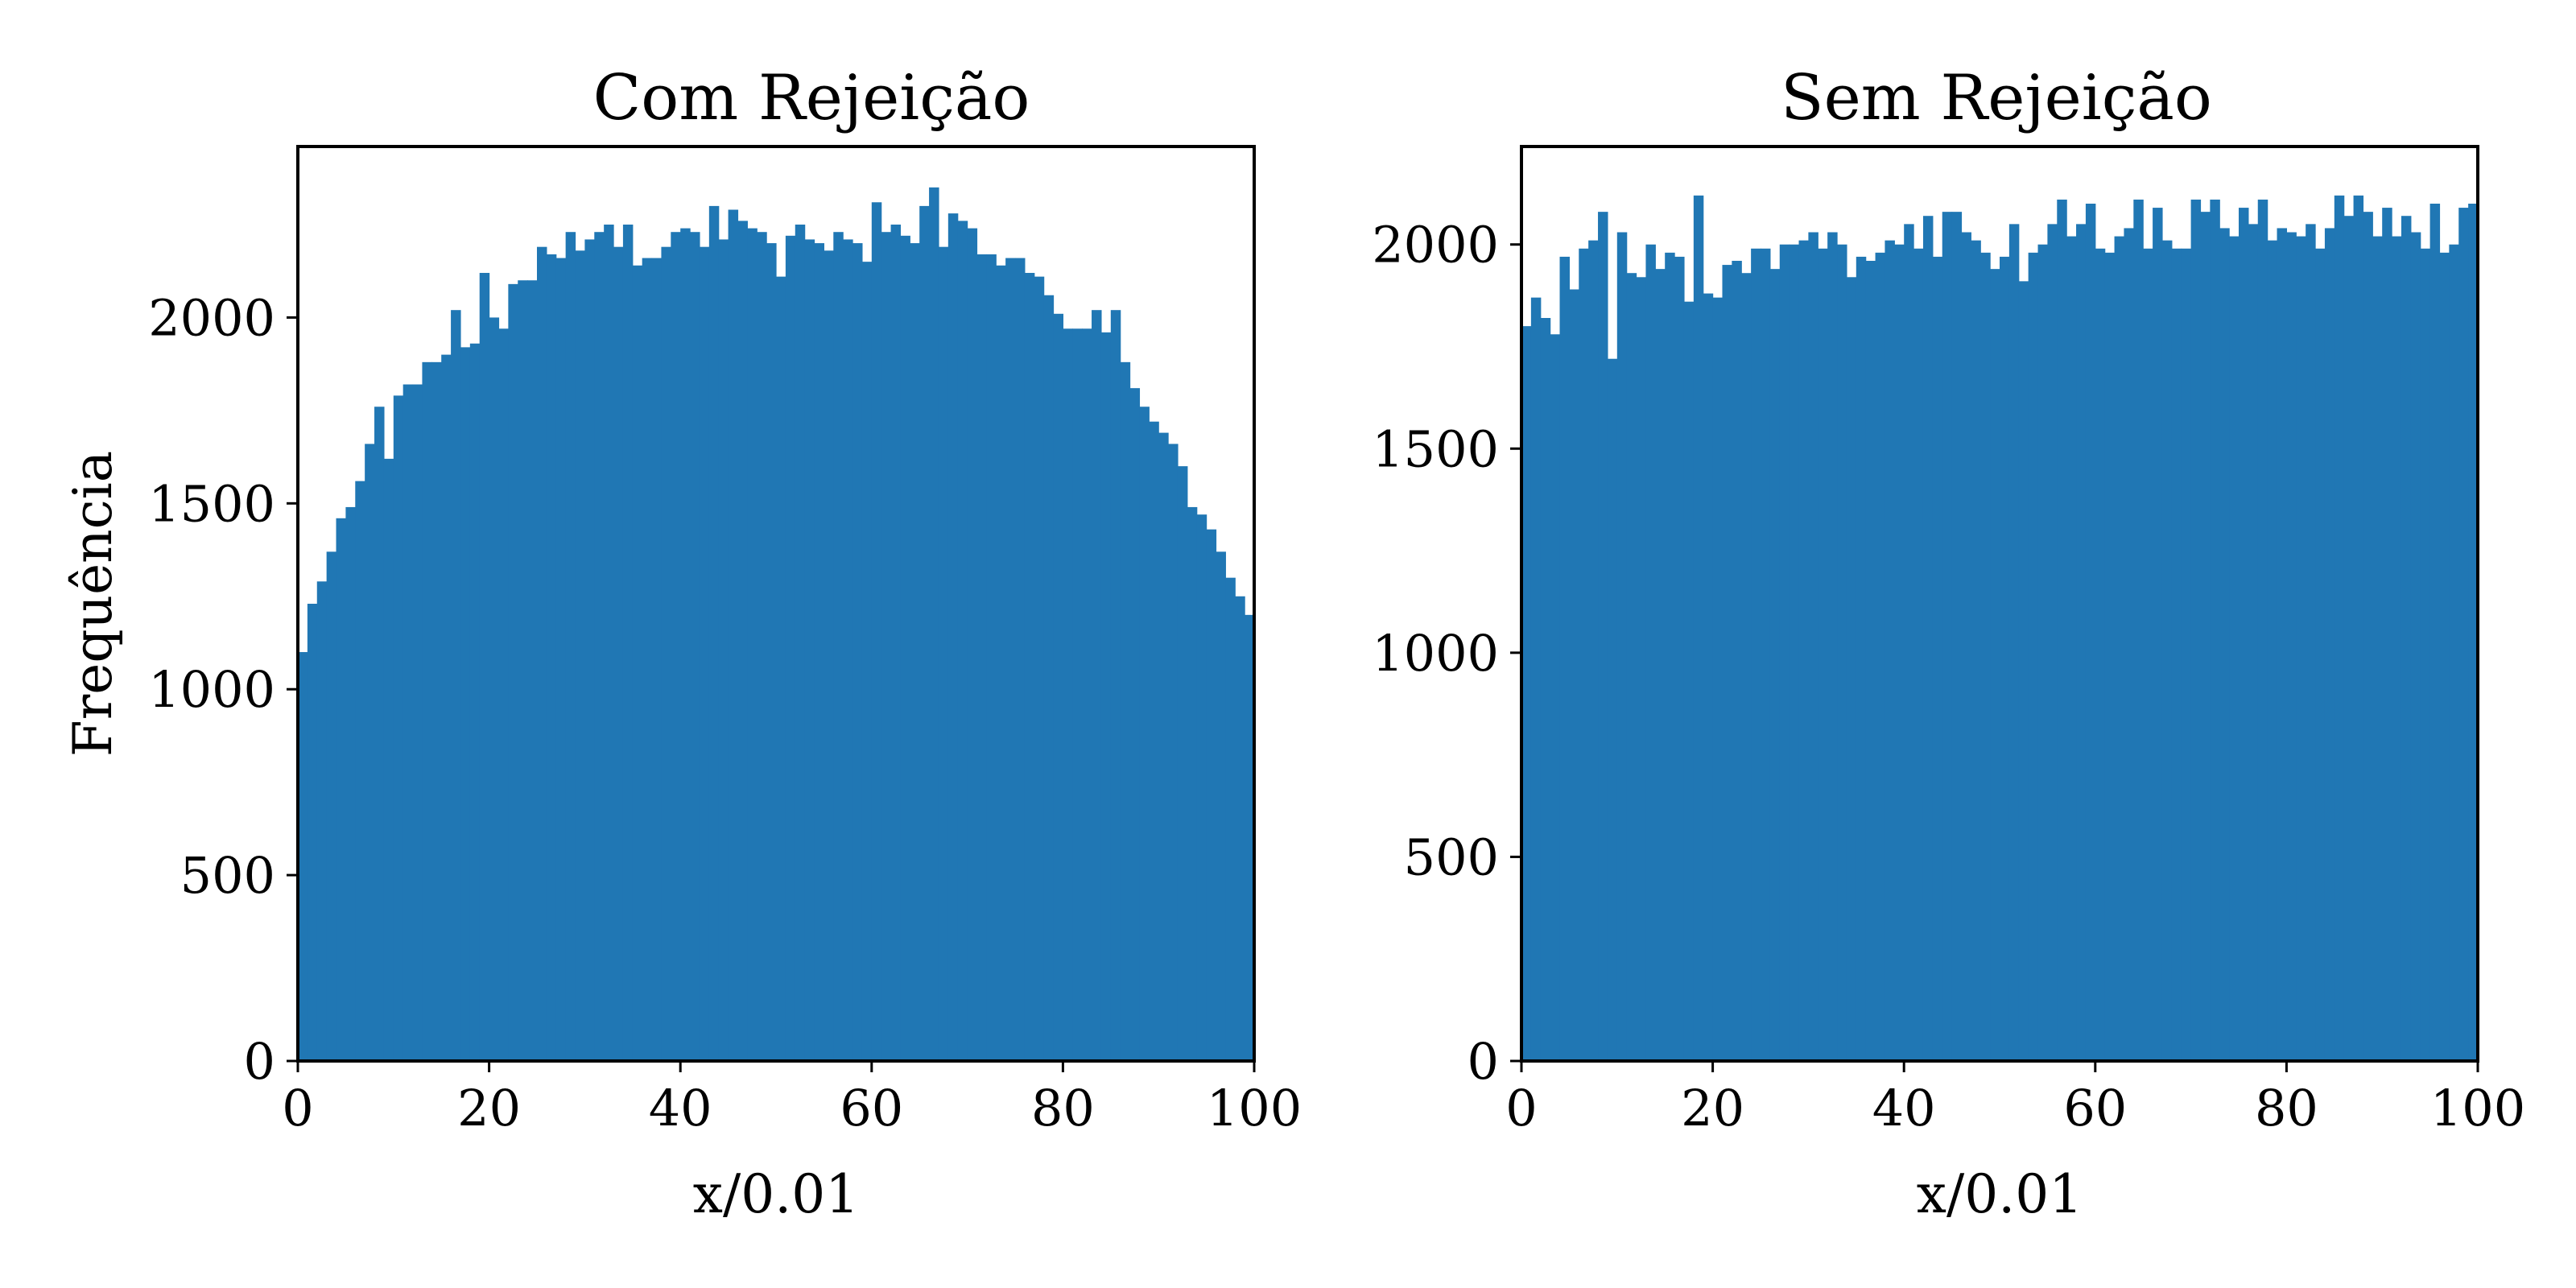  I want to click on y-tick-label: 1000, so click(1435, 653).